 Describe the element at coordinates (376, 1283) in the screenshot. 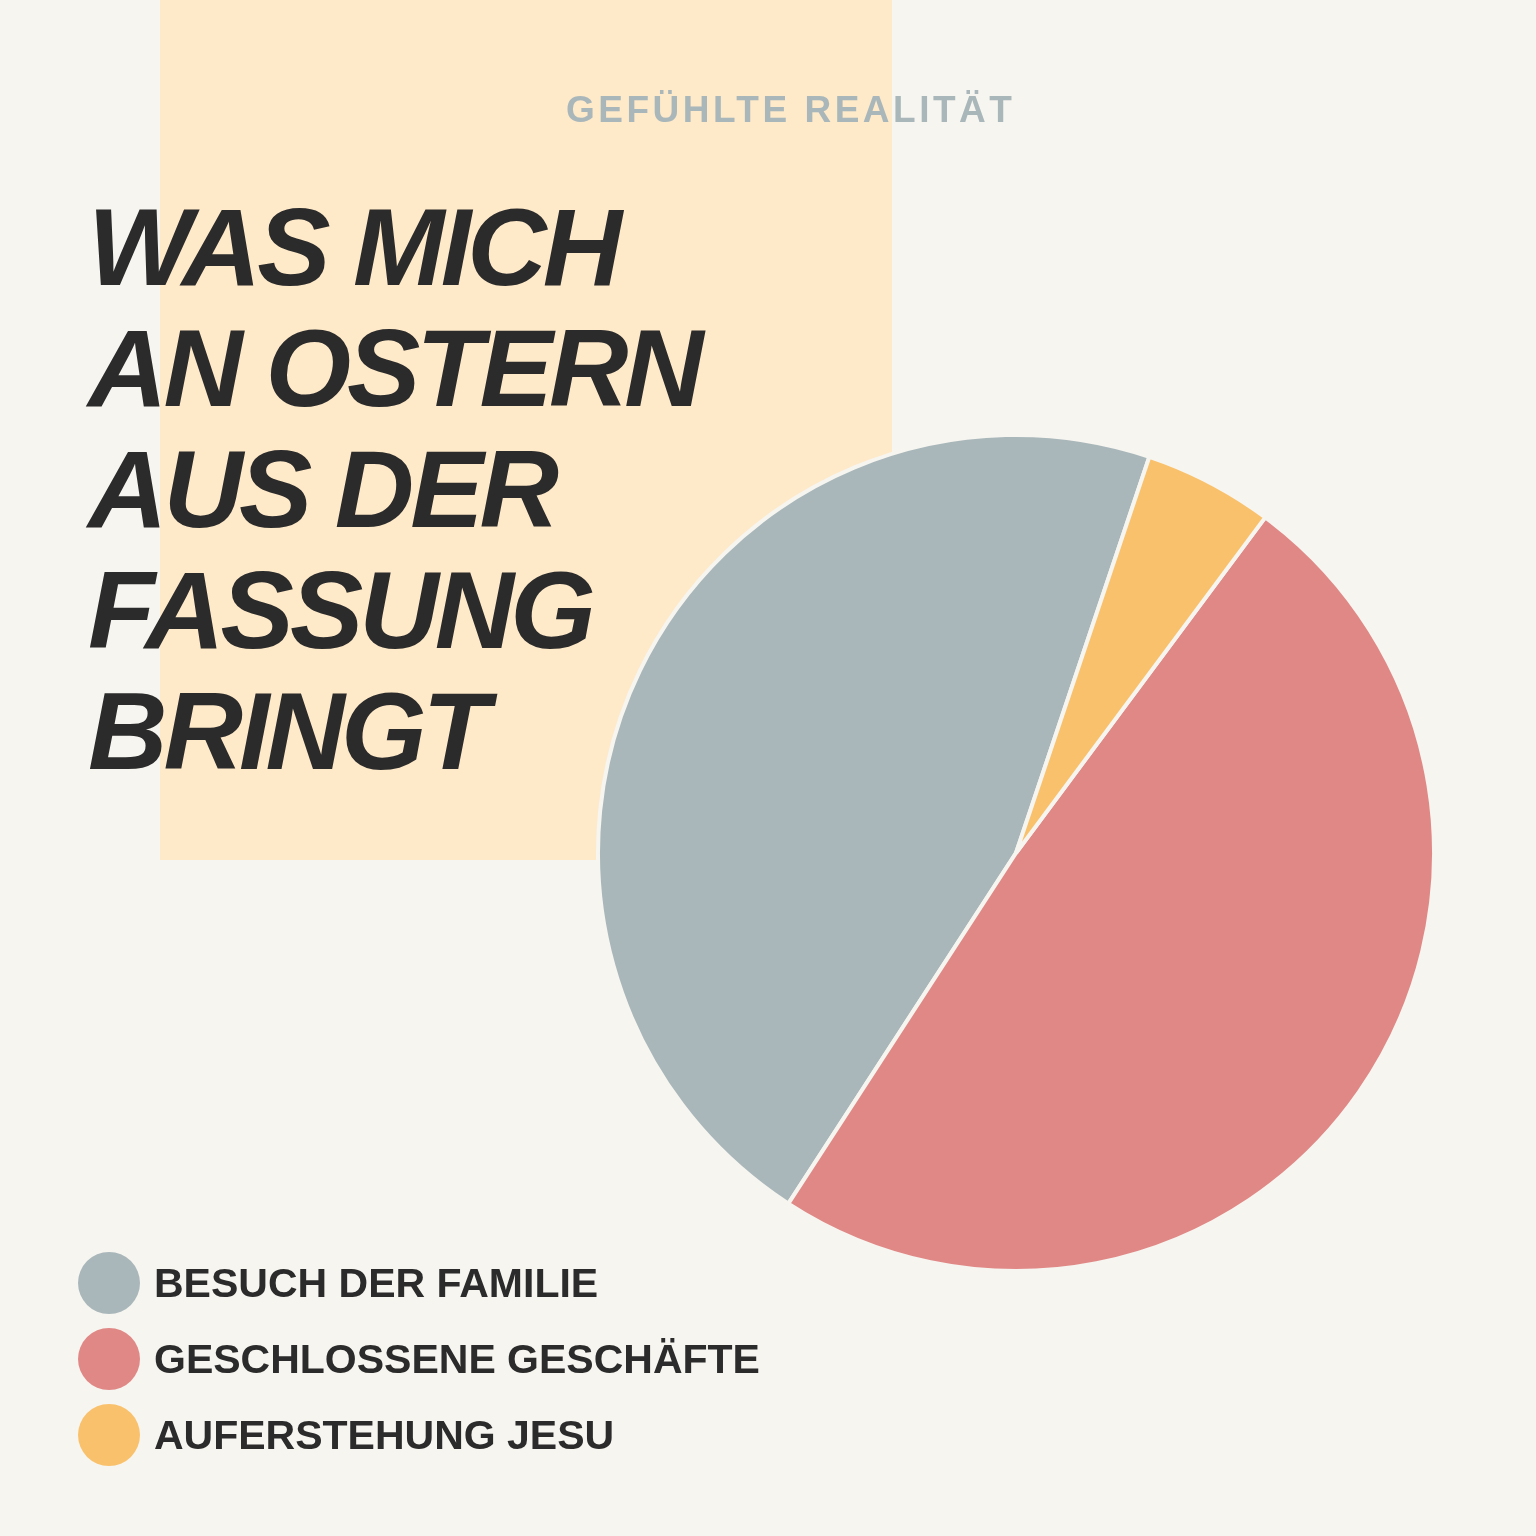

I see `legend-label: BESUCH DER FAMILIE` at that location.